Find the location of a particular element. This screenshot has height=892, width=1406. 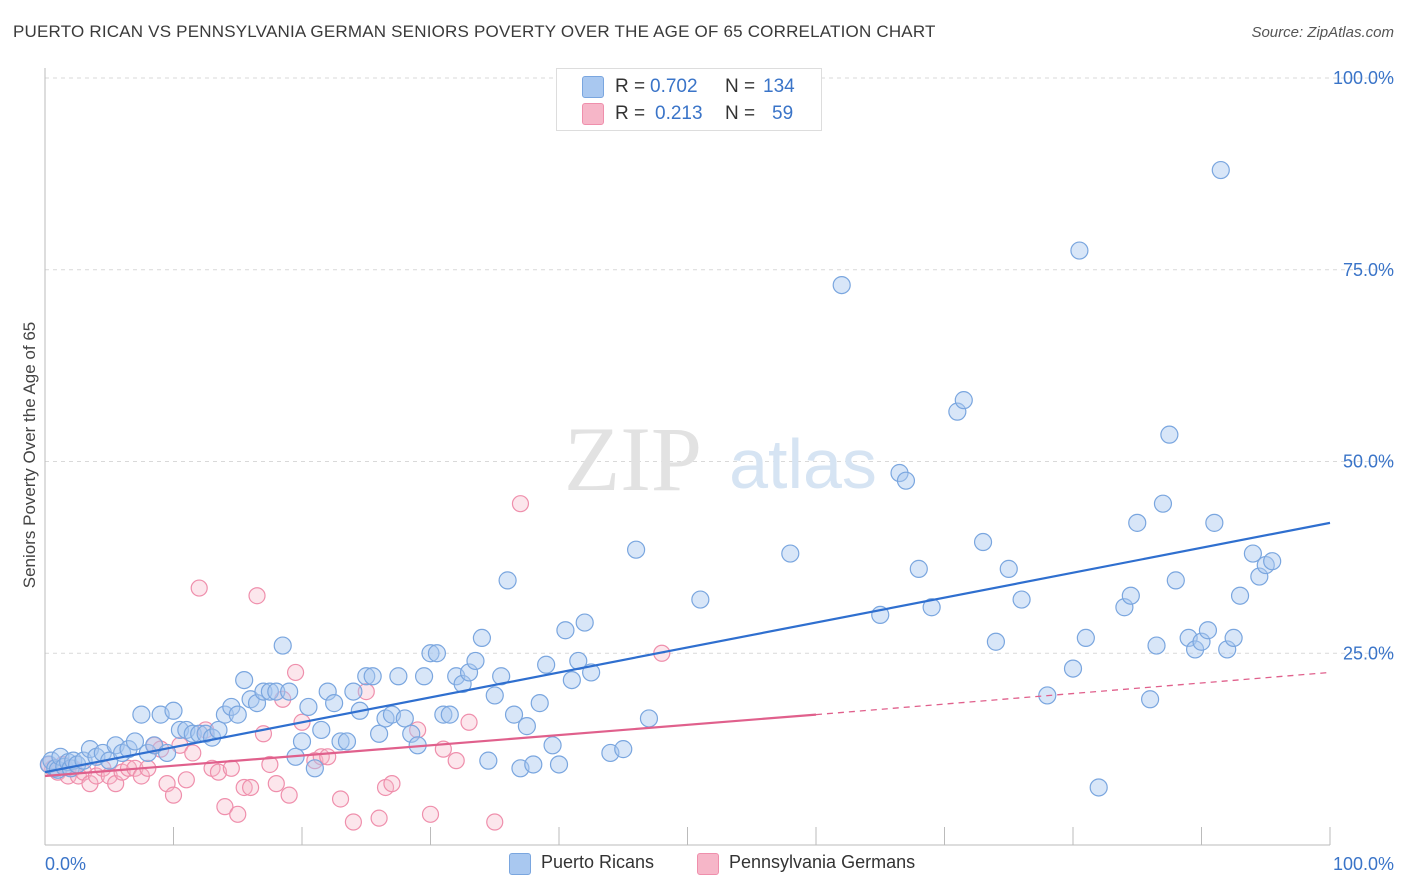

bottom-legend-swatch-blue is located at coordinates (520, 864).